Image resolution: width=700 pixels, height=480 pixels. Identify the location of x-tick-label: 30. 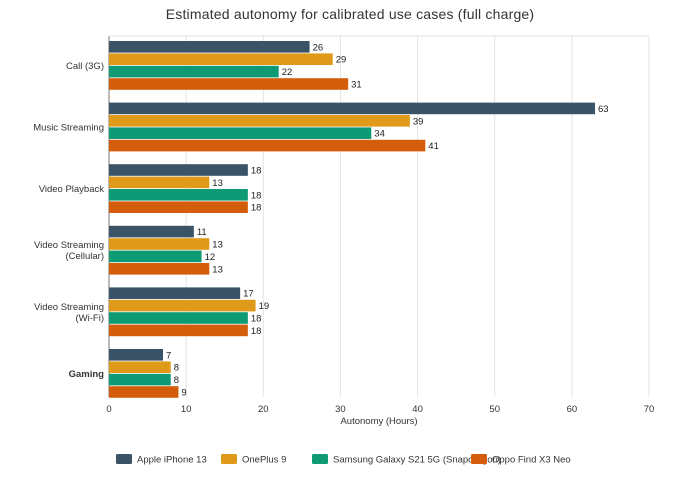
(340, 409).